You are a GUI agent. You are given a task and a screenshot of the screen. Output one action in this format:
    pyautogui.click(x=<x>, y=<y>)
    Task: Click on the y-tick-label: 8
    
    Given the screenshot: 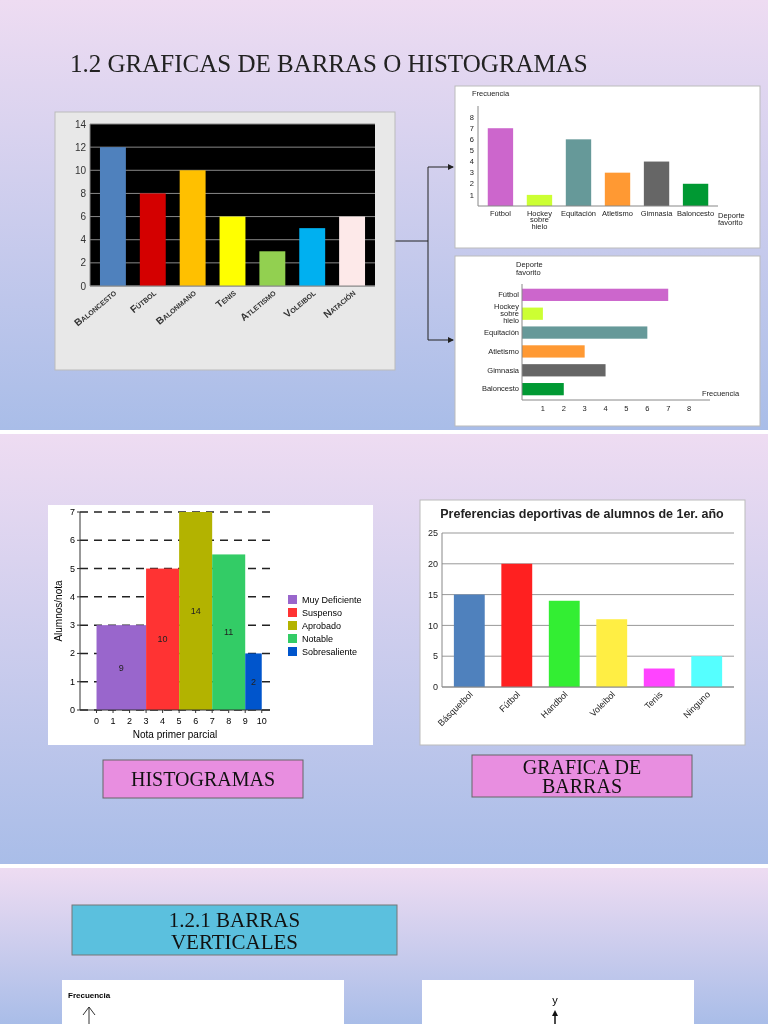 What is the action you would take?
    pyautogui.click(x=83, y=193)
    